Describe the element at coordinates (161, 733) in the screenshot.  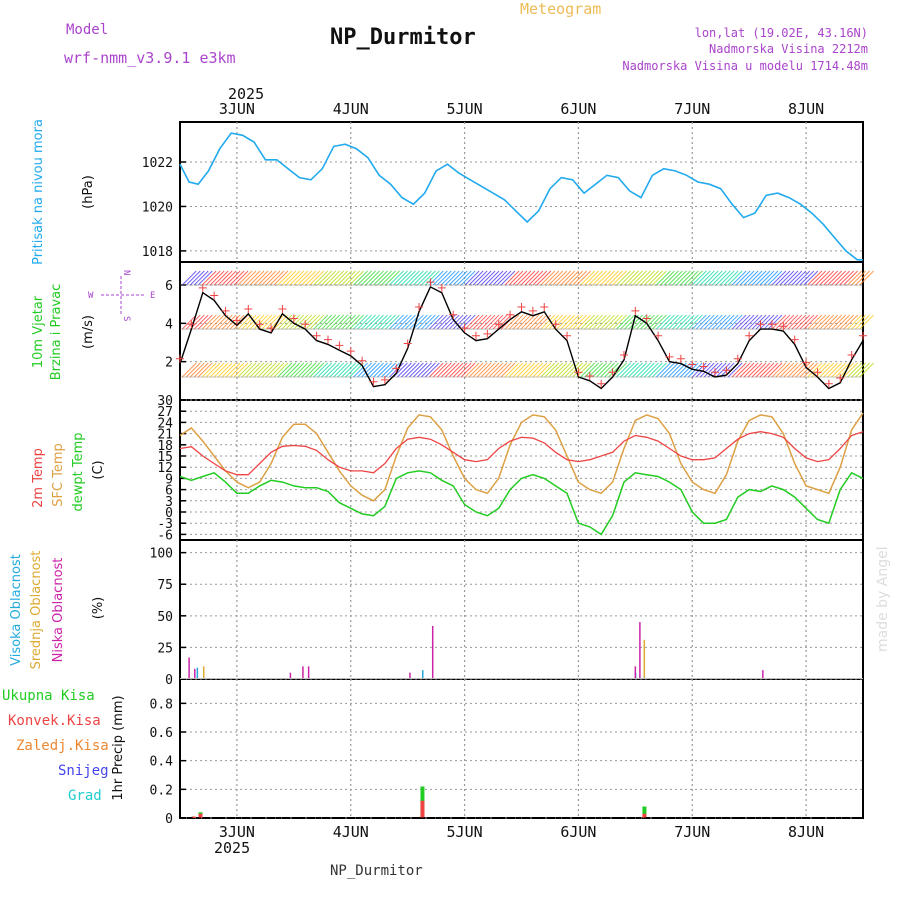
I see `precip-tick-label: 0.6` at that location.